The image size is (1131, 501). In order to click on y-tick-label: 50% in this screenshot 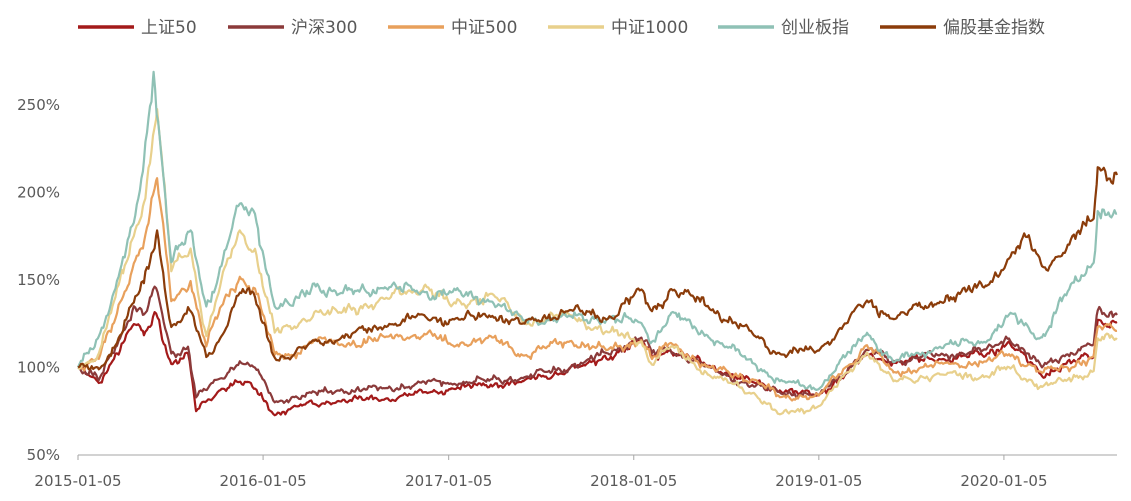, I will do `click(43, 455)`.